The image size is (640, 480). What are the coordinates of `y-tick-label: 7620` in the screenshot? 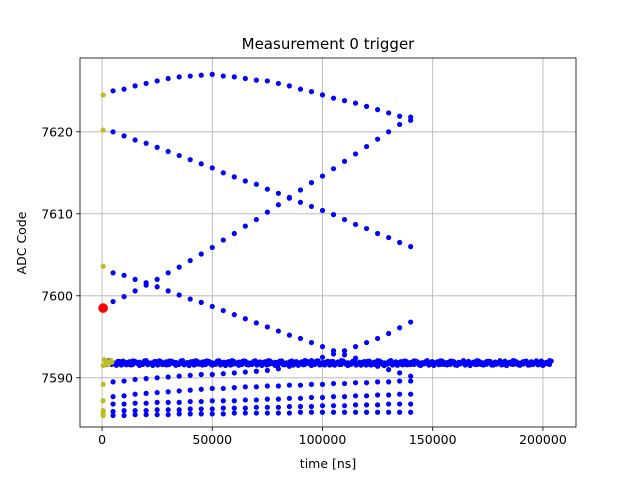 It's located at (57, 131).